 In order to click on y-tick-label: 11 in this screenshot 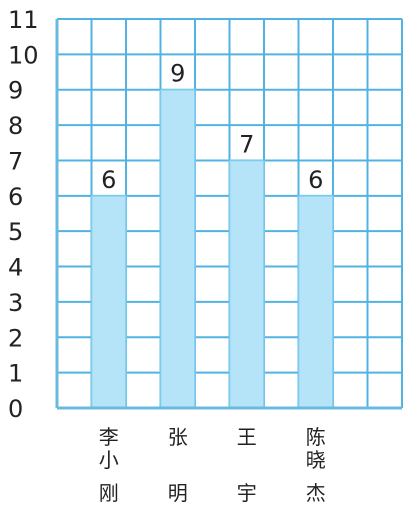, I will do `click(23, 20)`.